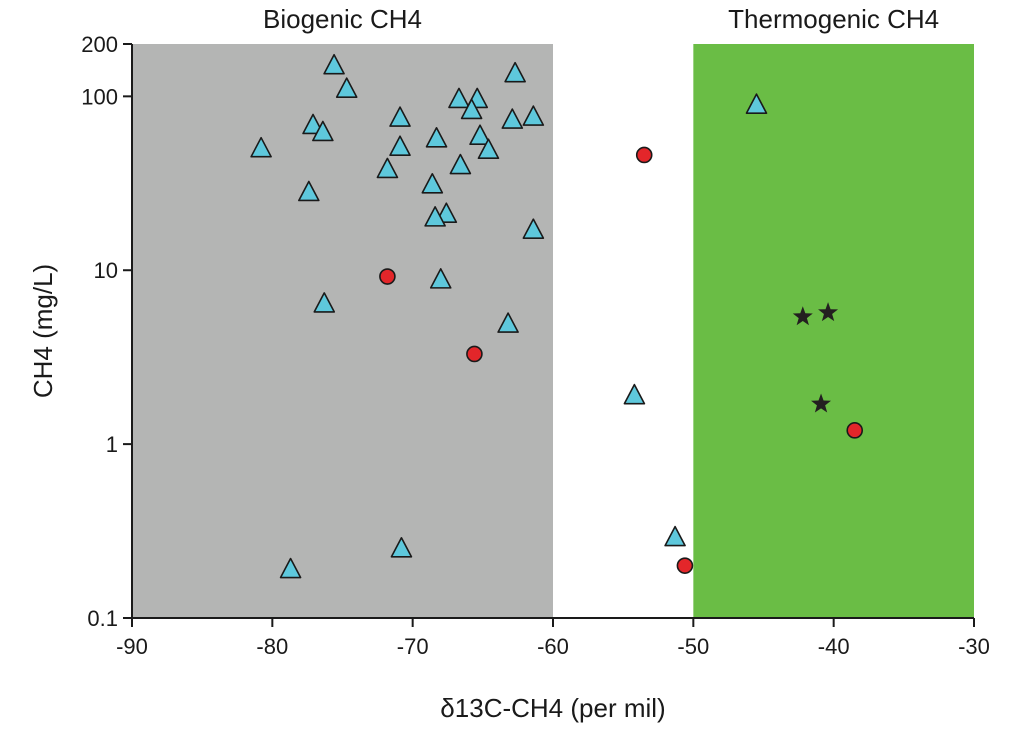 The width and height of the screenshot is (1033, 733). Describe the element at coordinates (553, 646) in the screenshot. I see `x-tick-label: -60` at that location.